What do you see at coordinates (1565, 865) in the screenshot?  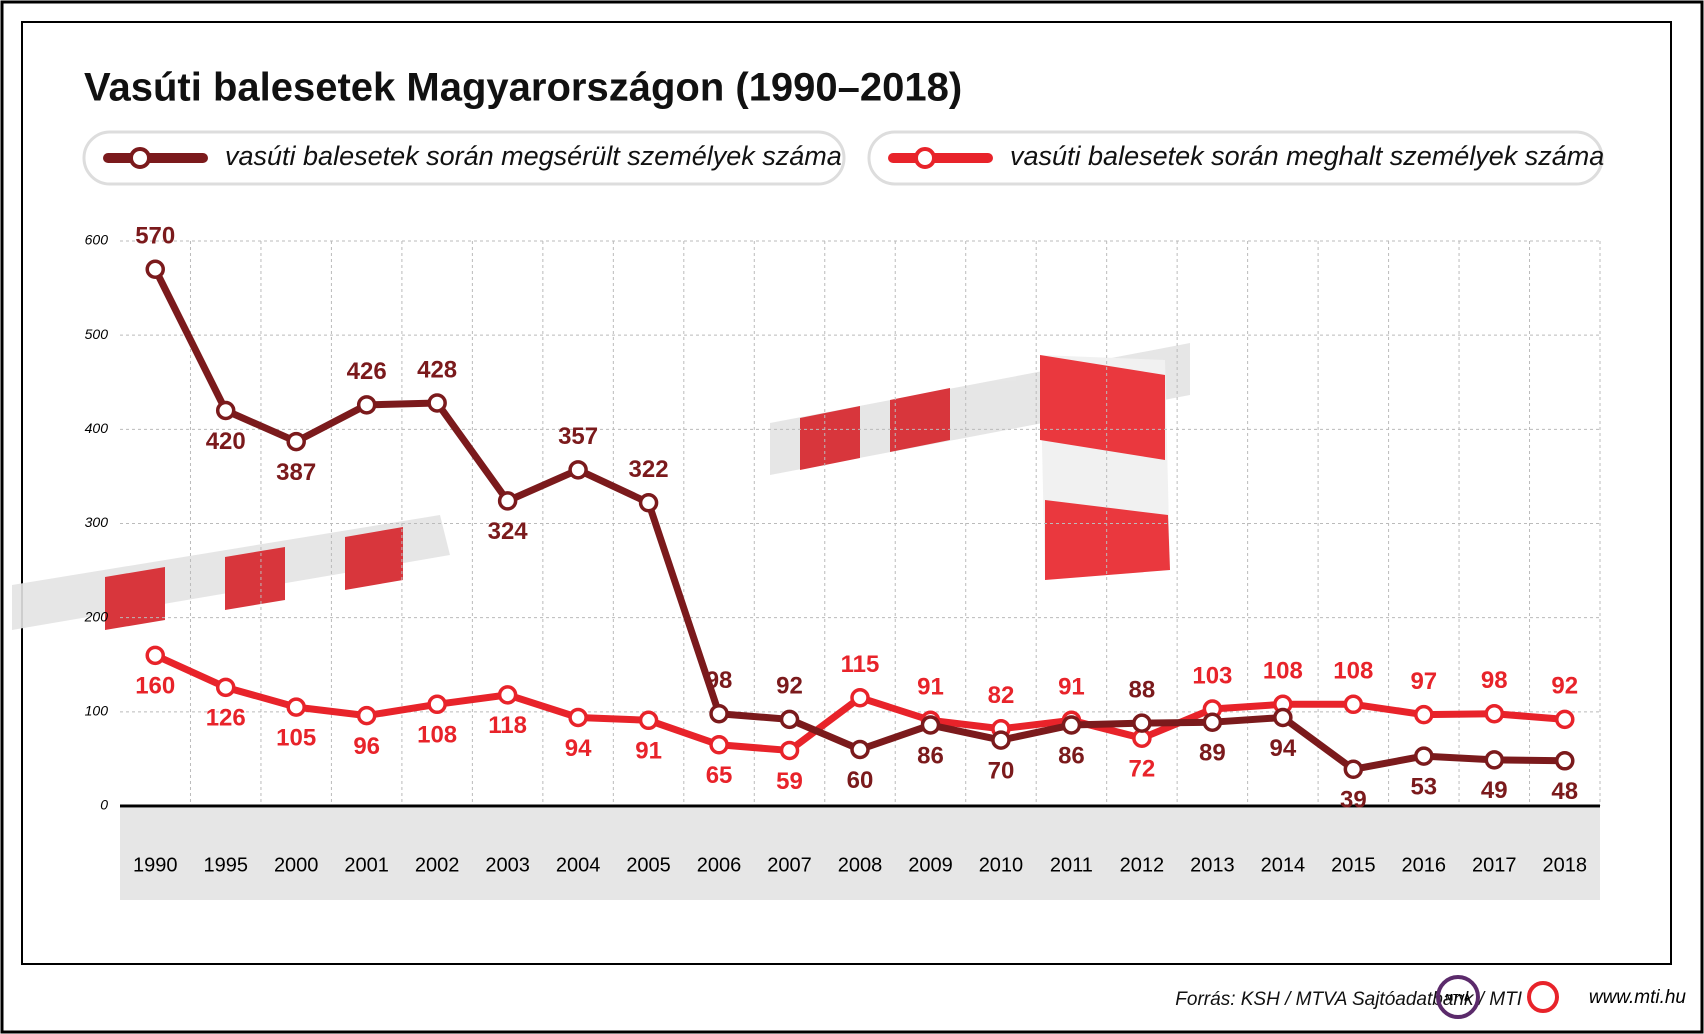 I see `x-tick-label: 2018` at bounding box center [1565, 865].